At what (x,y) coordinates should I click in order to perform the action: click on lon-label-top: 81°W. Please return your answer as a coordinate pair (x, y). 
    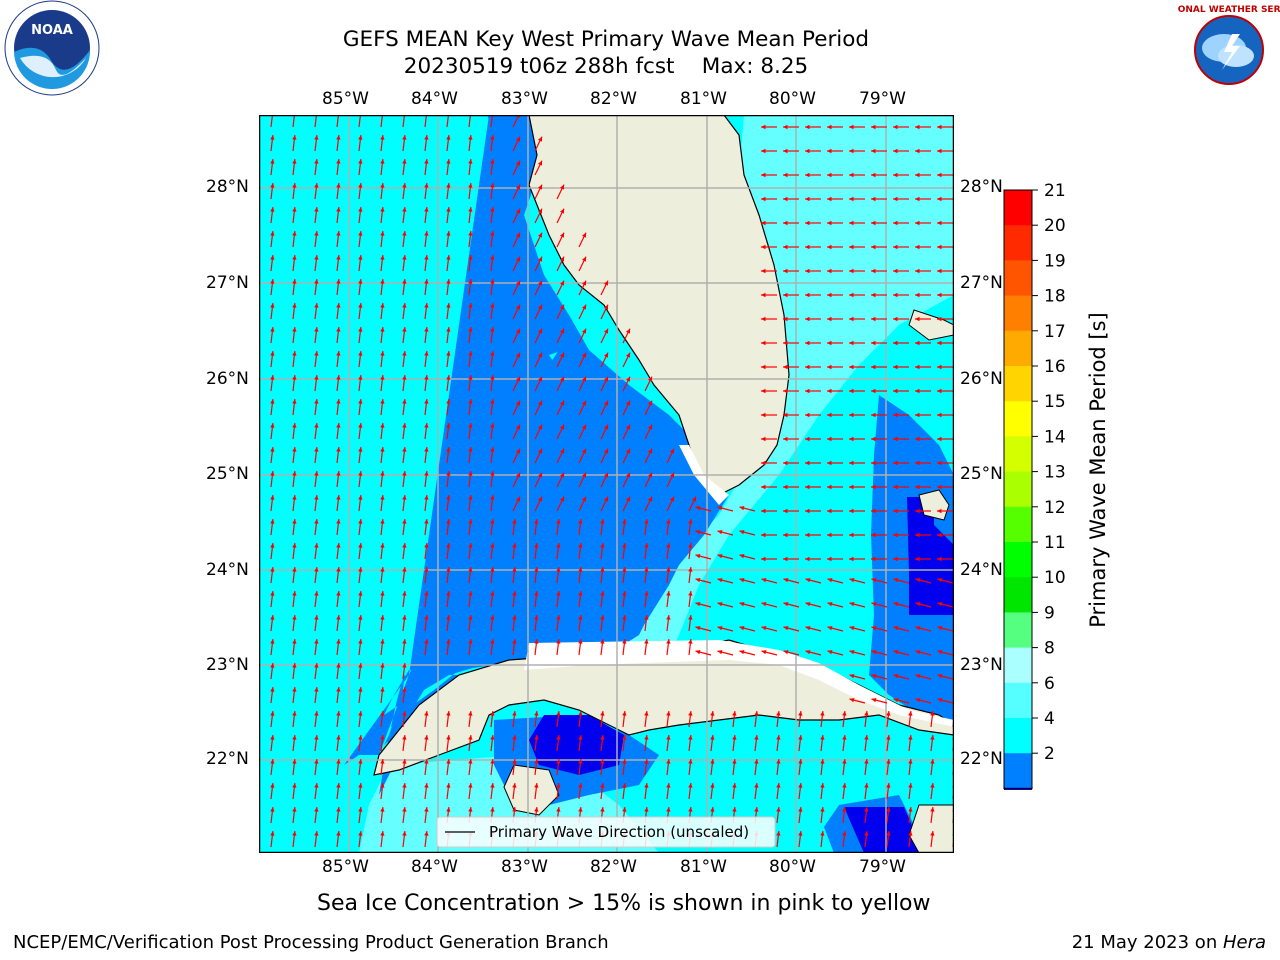
    Looking at the image, I should click on (703, 99).